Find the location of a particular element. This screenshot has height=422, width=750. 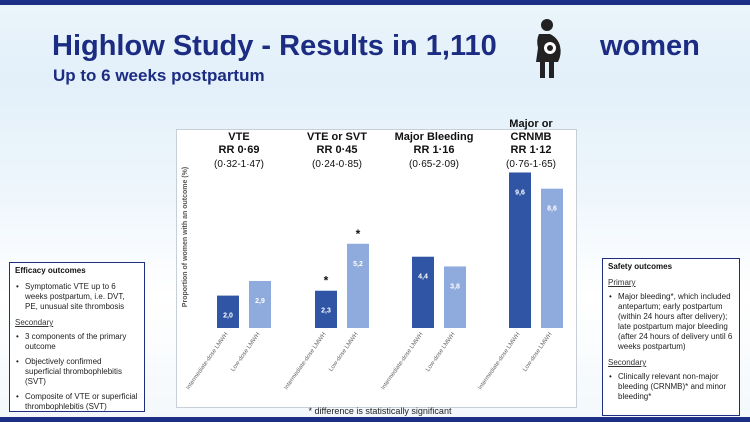

efficacy-heading: Efficacy outcomes is located at coordinates (50, 270).